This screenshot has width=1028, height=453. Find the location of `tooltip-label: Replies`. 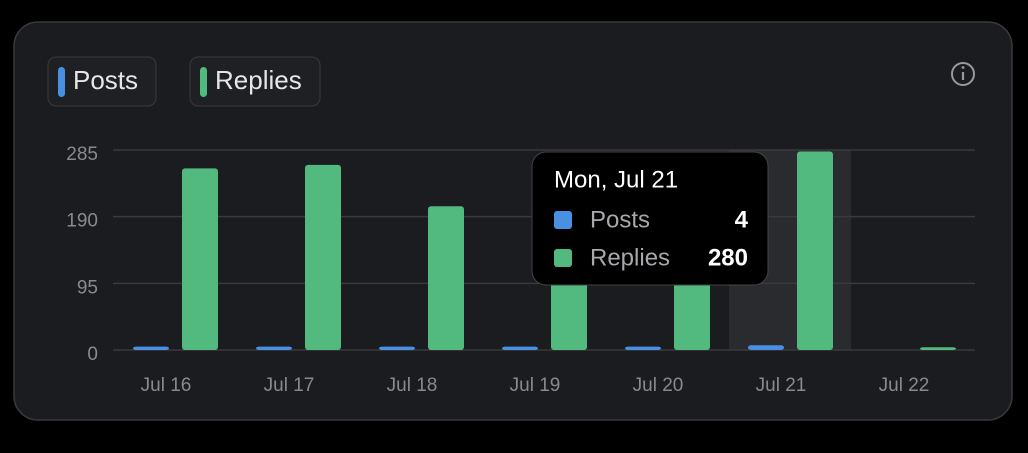

tooltip-label: Replies is located at coordinates (630, 257).